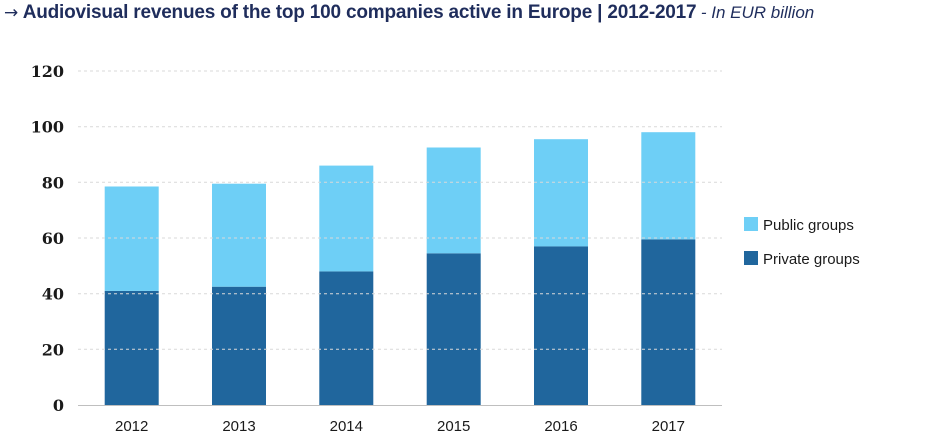 This screenshot has height=439, width=941. What do you see at coordinates (751, 224) in the screenshot?
I see `legend-swatch-public-groups` at bounding box center [751, 224].